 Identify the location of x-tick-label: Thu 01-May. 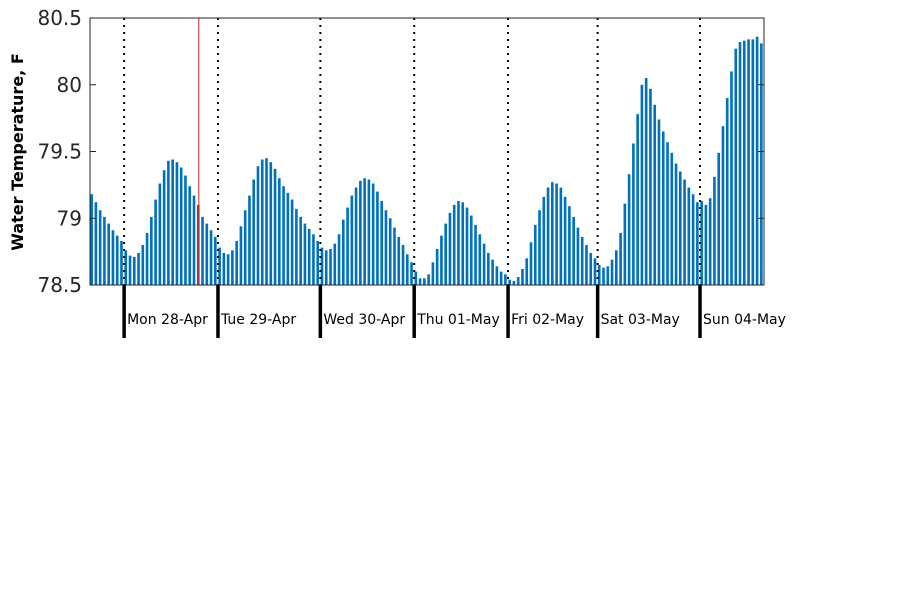
(458, 320).